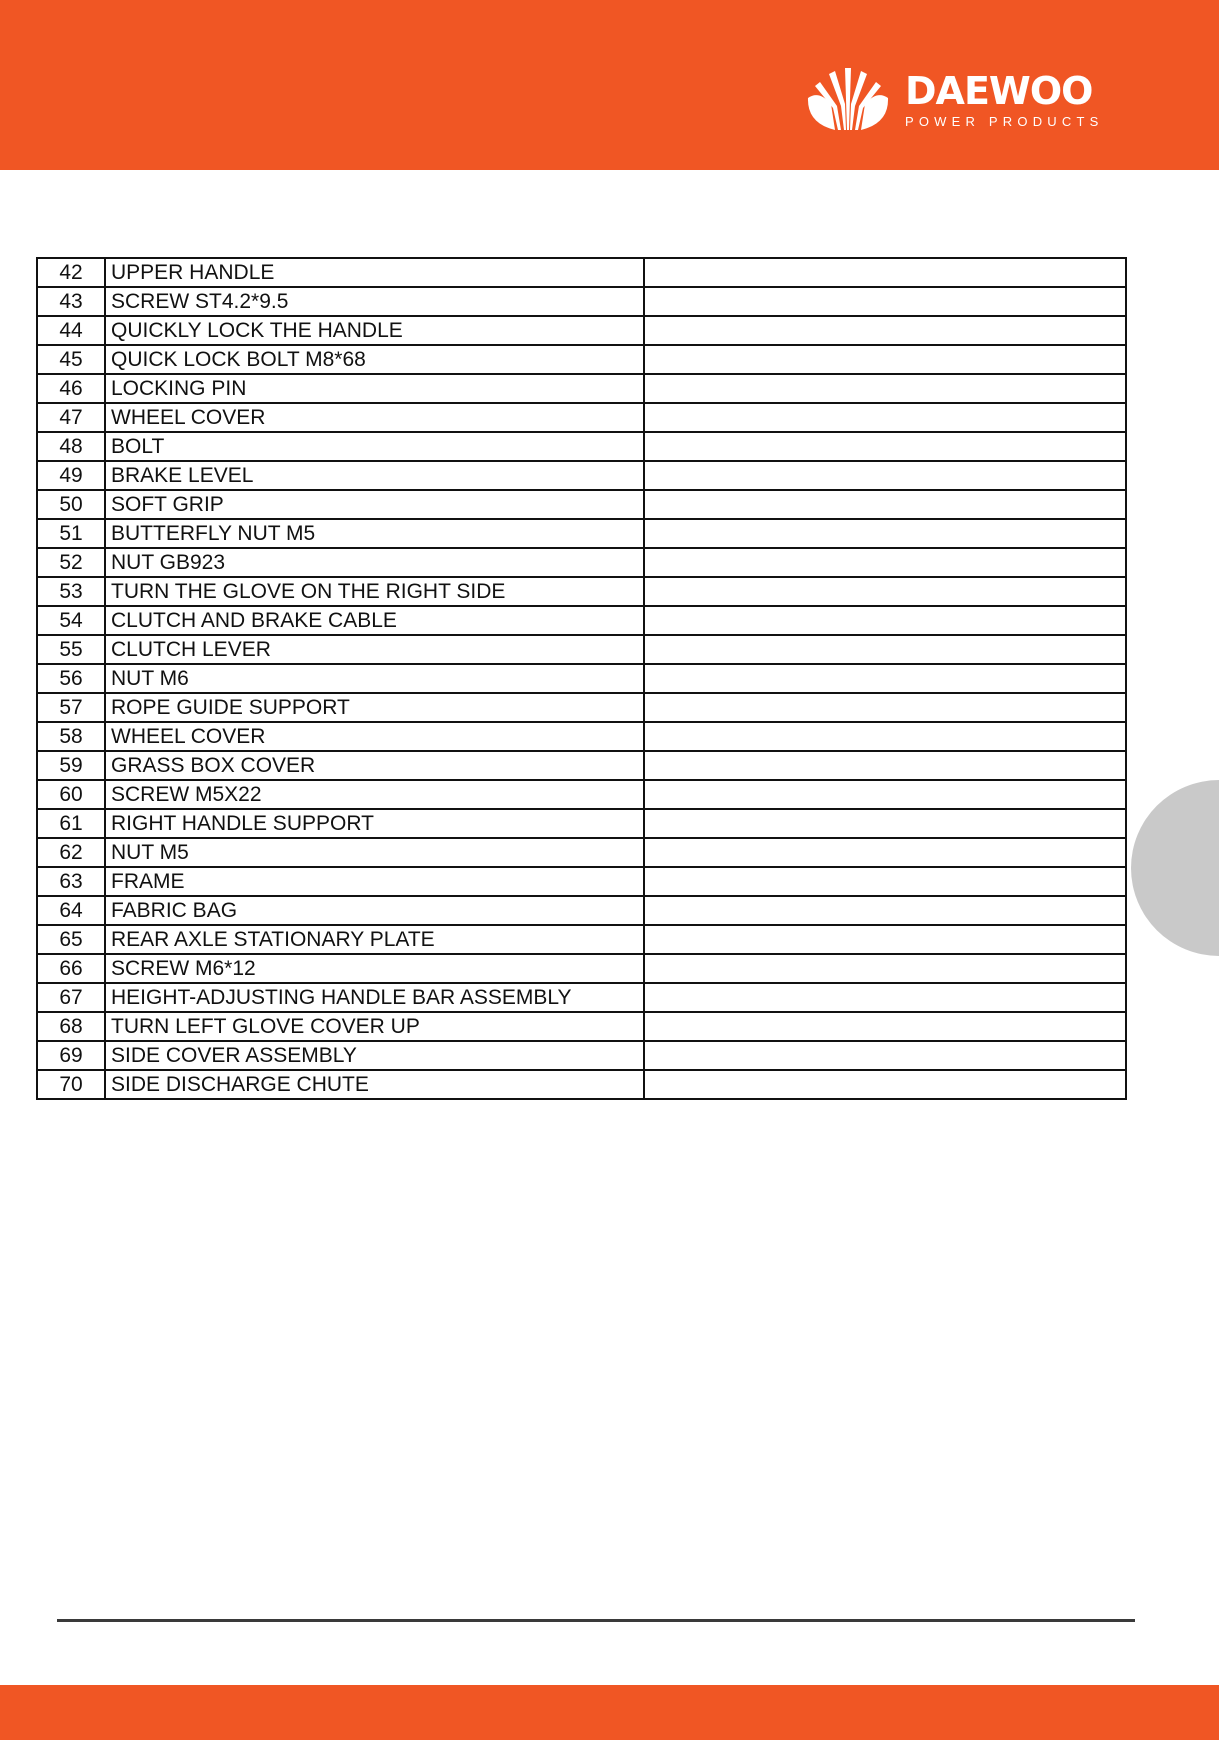  Describe the element at coordinates (374, 446) in the screenshot. I see `part-name: BOLT` at that location.